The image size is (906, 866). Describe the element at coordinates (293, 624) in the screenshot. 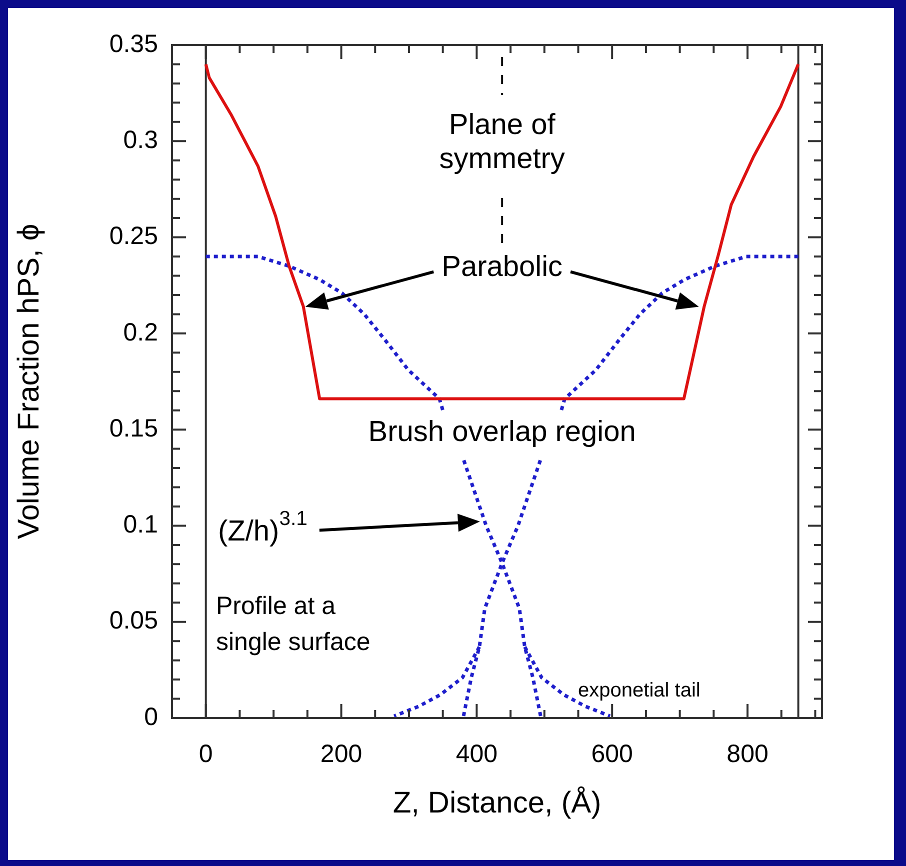

I see `annotation: Profile at a single surface` at that location.